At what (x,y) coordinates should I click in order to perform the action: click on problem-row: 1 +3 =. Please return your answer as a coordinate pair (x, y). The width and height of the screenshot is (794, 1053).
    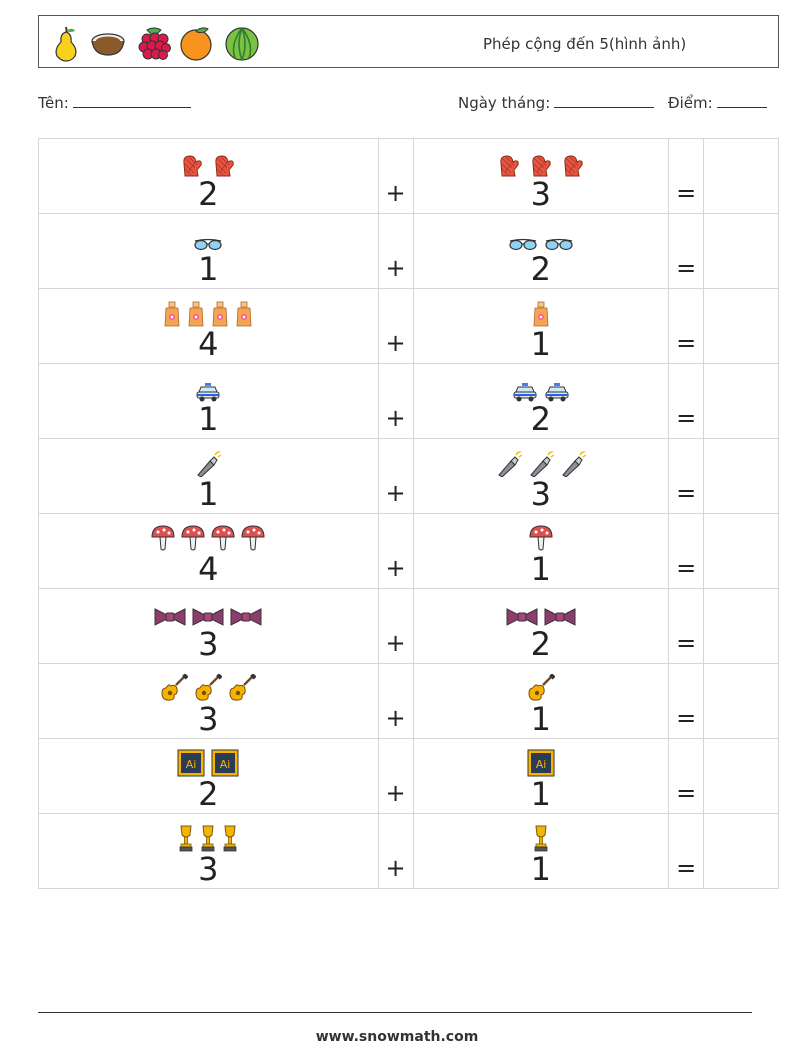
    Looking at the image, I should click on (408, 476).